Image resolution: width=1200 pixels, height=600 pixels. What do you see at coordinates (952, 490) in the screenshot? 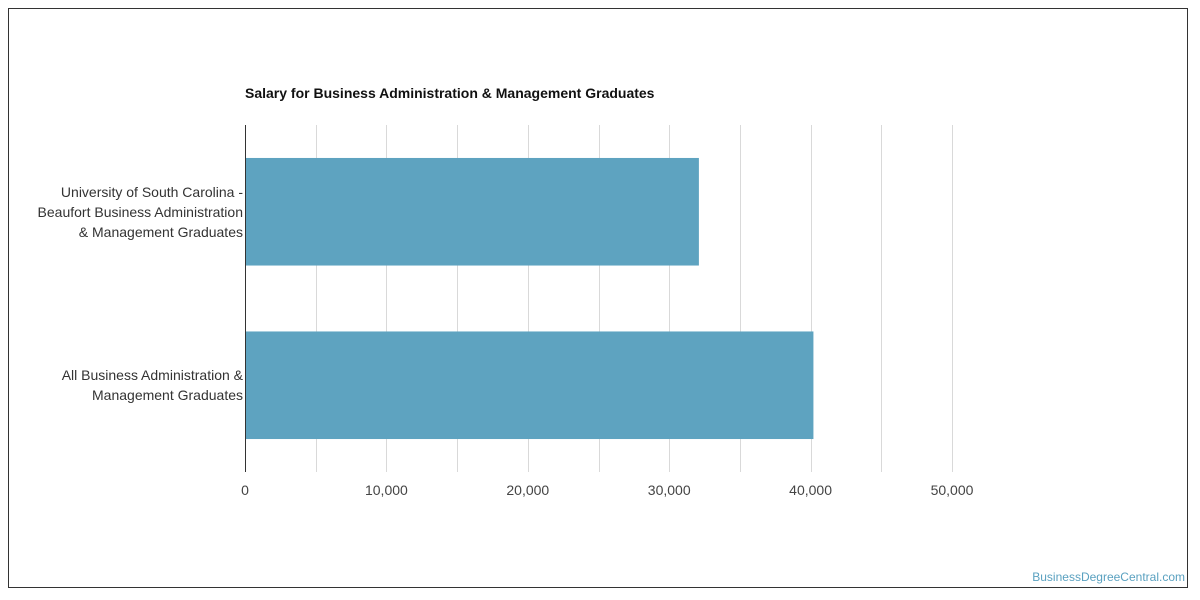
I see `x-tick-label: 50,000` at bounding box center [952, 490].